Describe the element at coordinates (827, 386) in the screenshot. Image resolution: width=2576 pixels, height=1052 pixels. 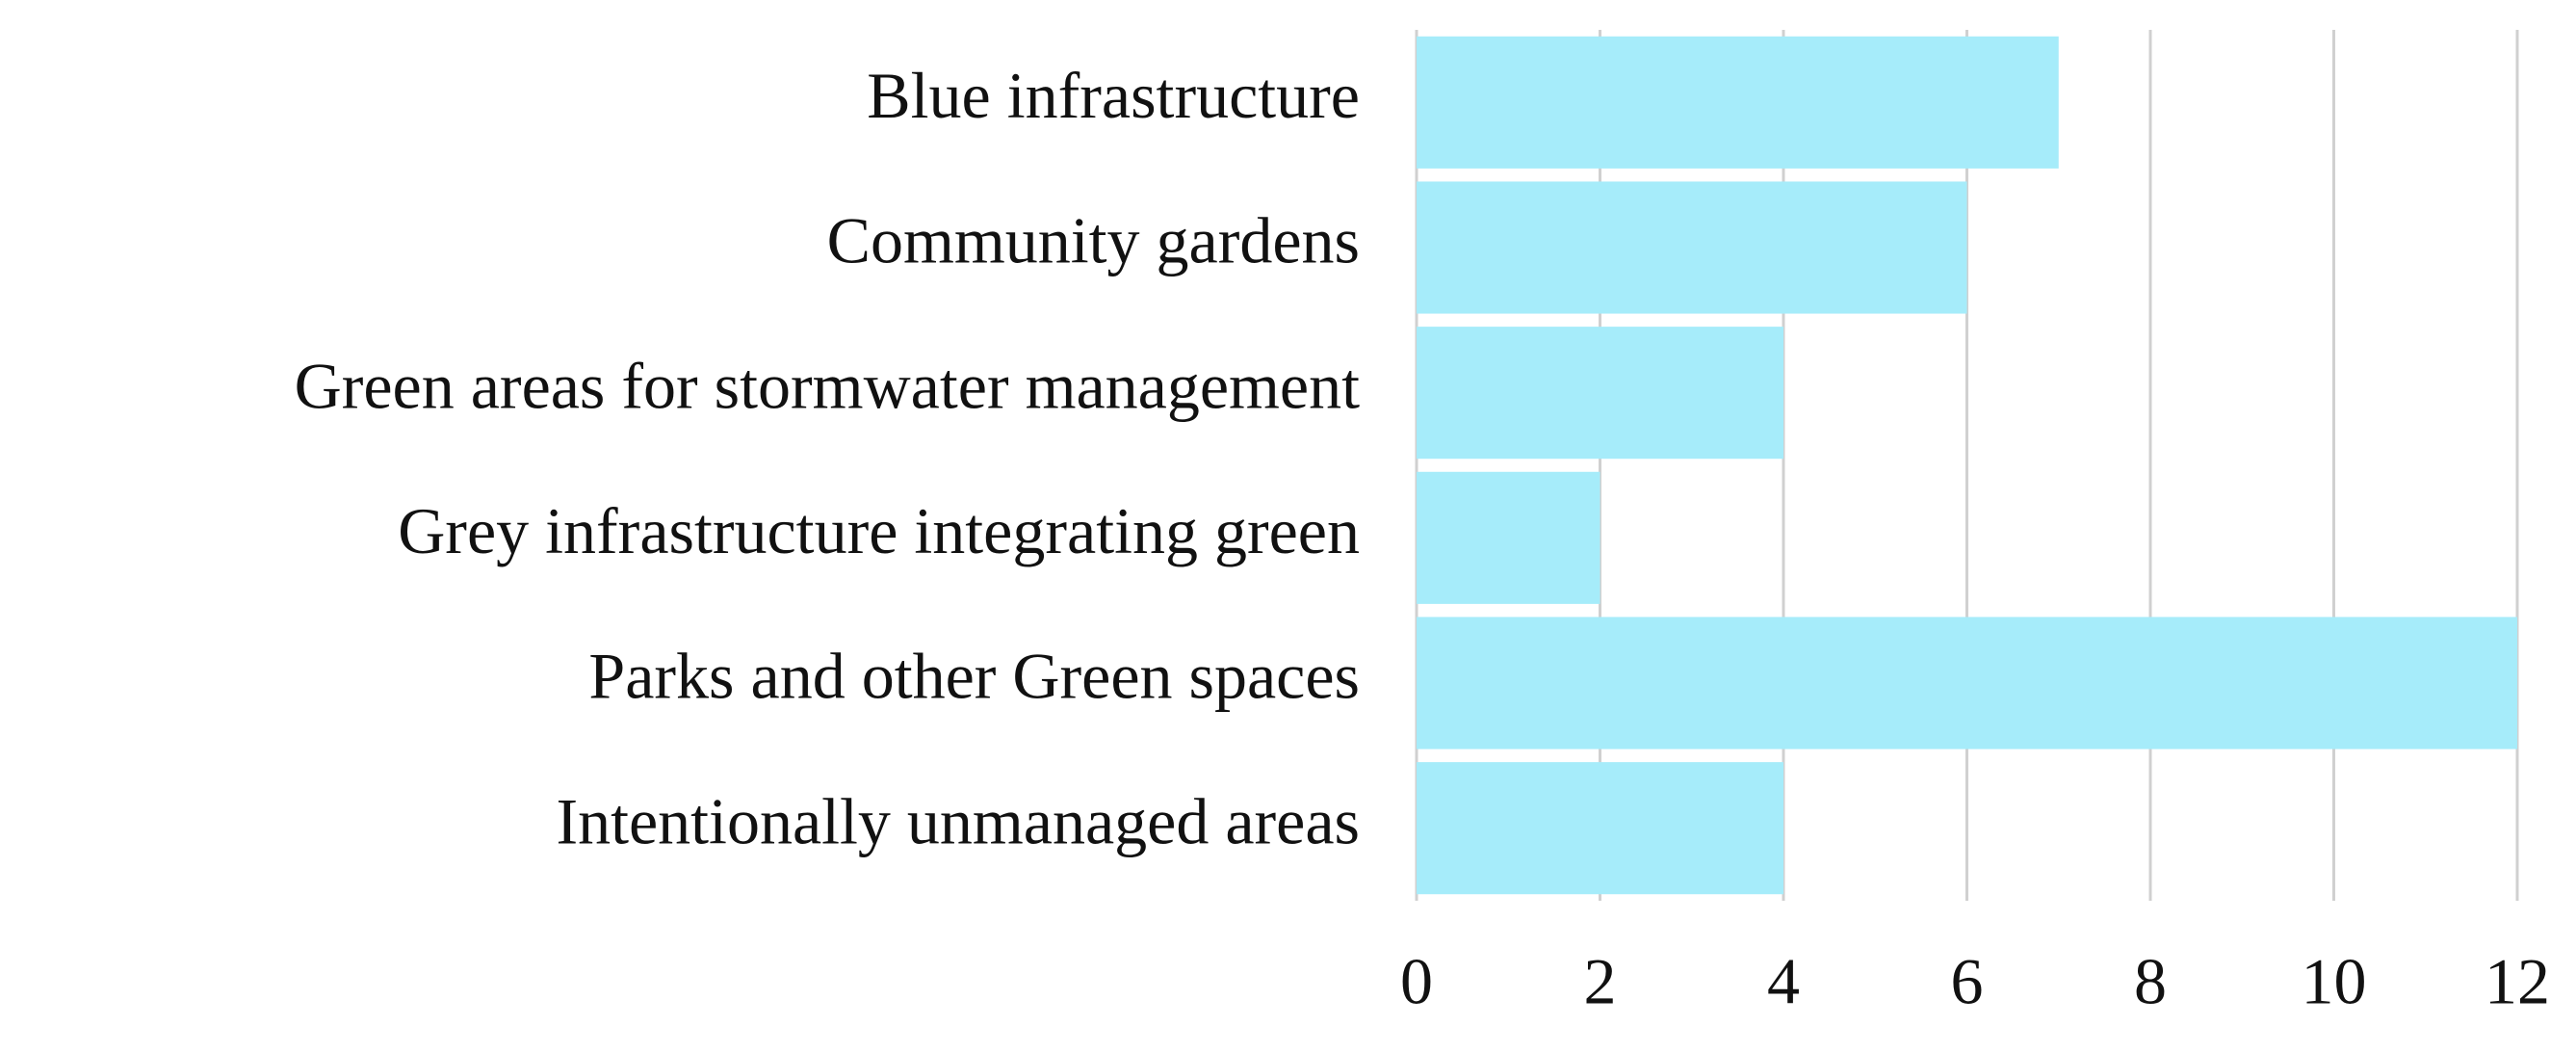
I see `y-tick-label: Green areas for stormwater management` at that location.